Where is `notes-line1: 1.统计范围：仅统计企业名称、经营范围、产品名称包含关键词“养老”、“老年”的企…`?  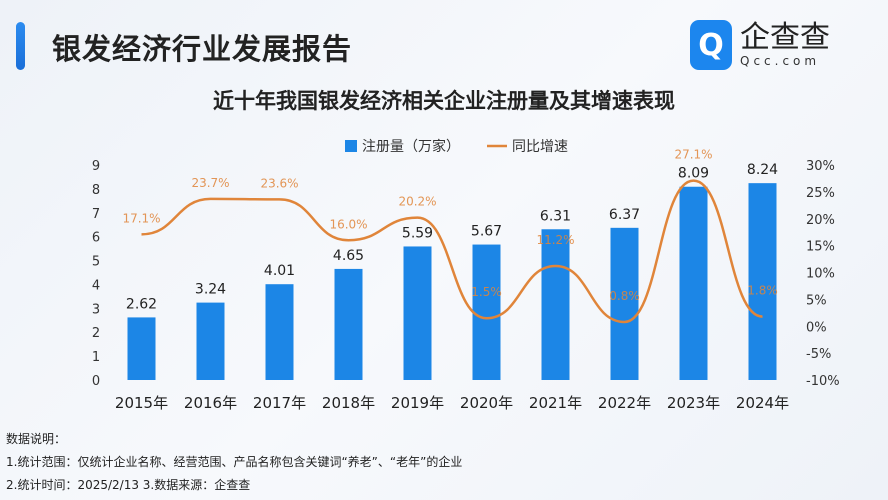
notes-line1: 1.统计范围：仅统计企业名称、经营范围、产品名称包含关键词“养老”、“老年”的企… is located at coordinates (234, 462).